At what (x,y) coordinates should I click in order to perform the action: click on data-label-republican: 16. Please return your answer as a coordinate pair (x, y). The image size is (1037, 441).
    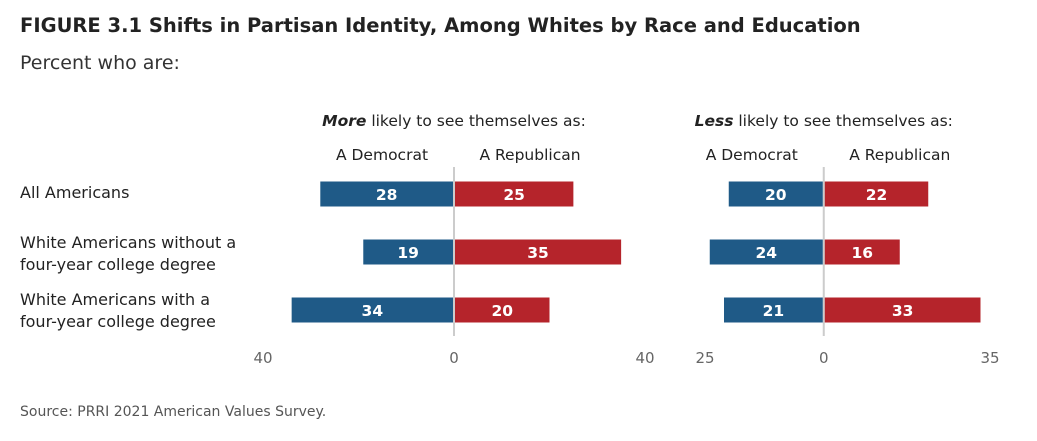
    Looking at the image, I should click on (862, 253).